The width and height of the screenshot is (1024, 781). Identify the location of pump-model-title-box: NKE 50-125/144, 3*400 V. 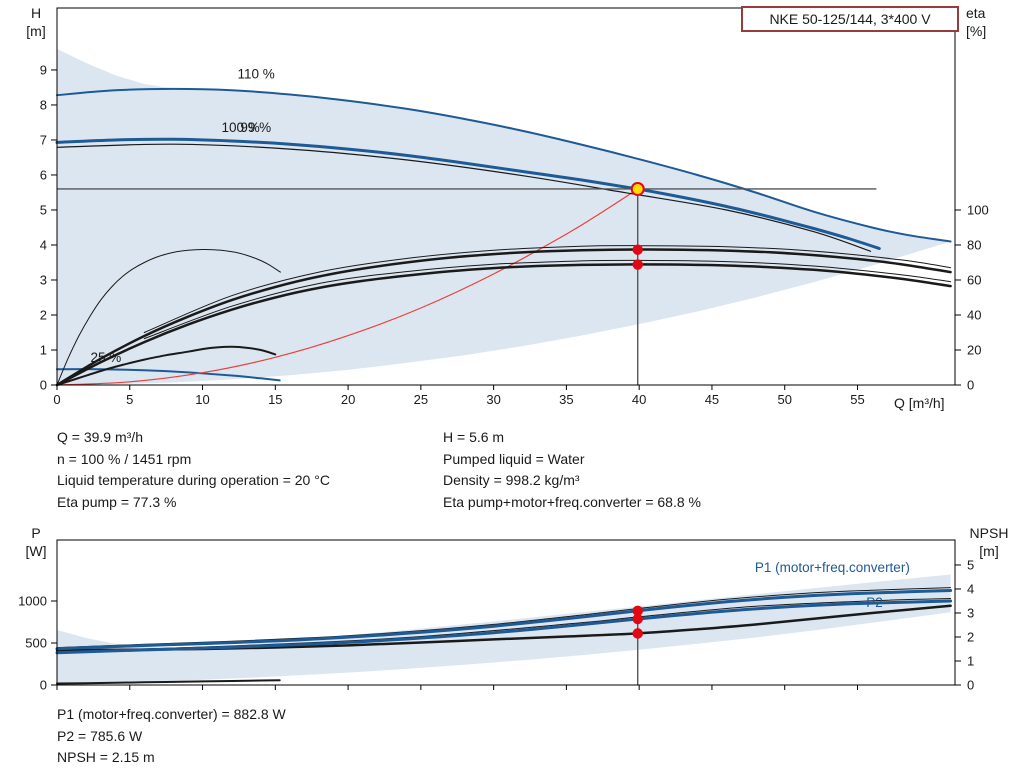
(850, 19).